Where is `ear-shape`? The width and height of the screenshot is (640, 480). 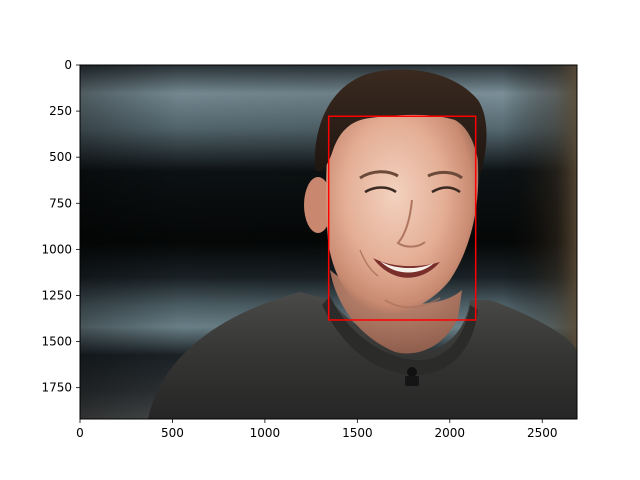
ear-shape is located at coordinates (318, 205).